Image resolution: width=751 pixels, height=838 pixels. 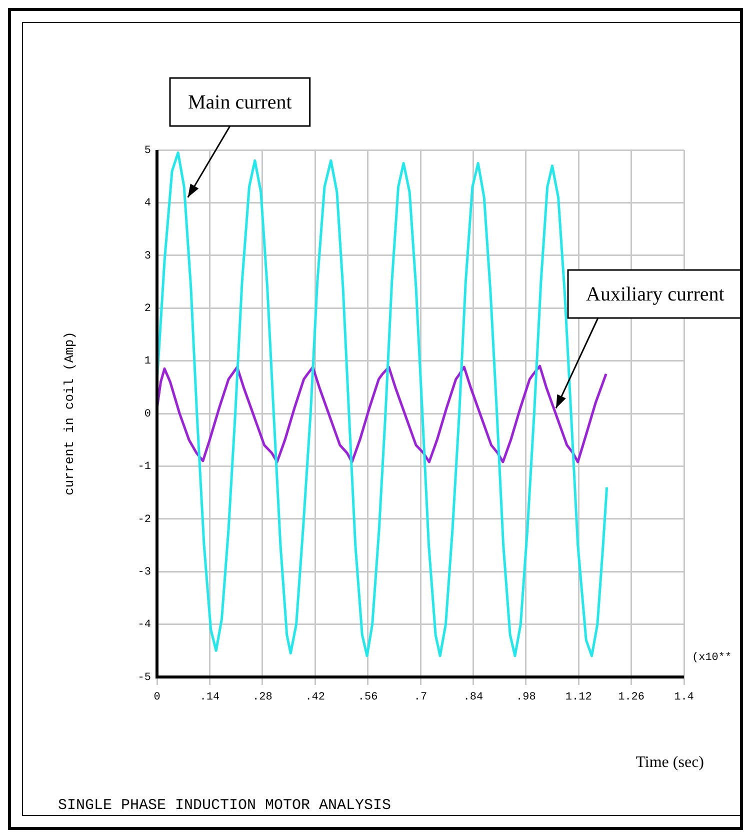 I want to click on y-tick-label: -5, so click(x=144, y=678).